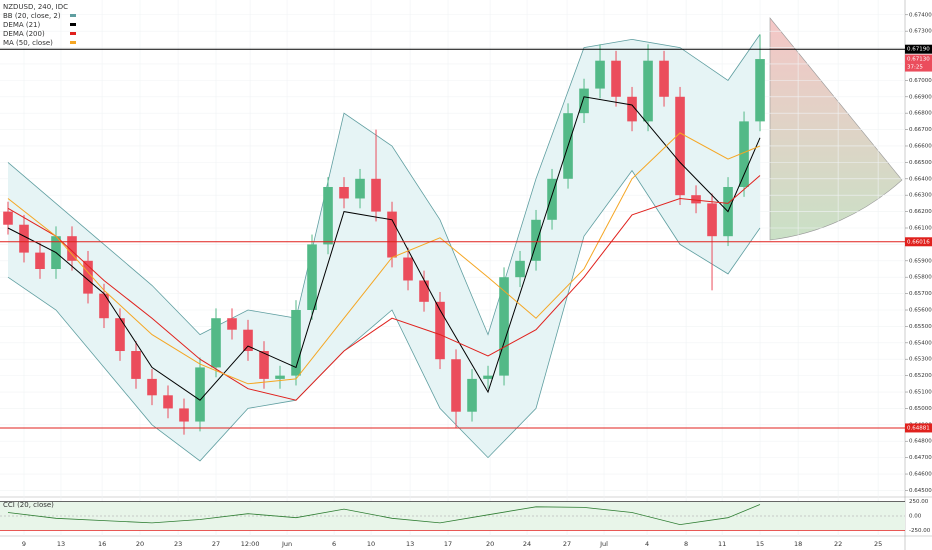  I want to click on y-tick-label: 0.67300, so click(920, 32).